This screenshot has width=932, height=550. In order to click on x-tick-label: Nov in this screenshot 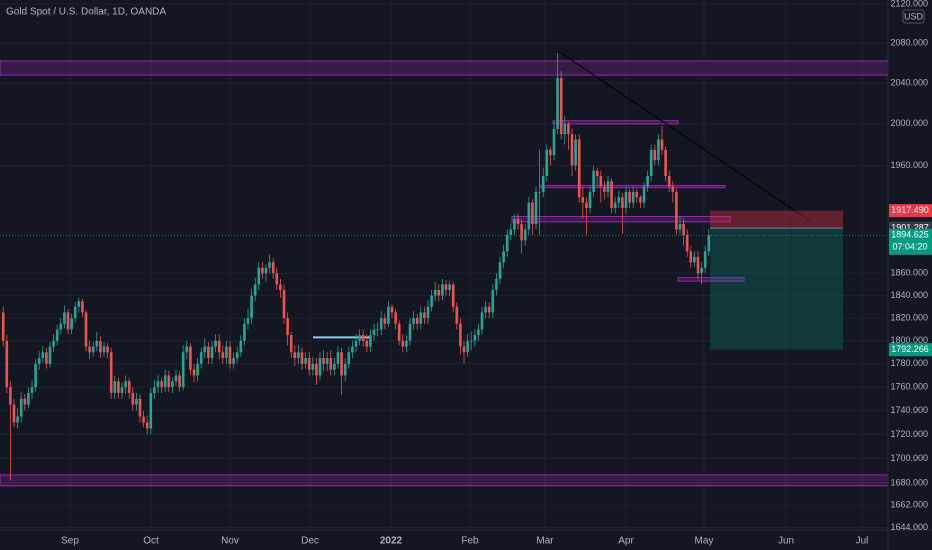, I will do `click(230, 541)`.